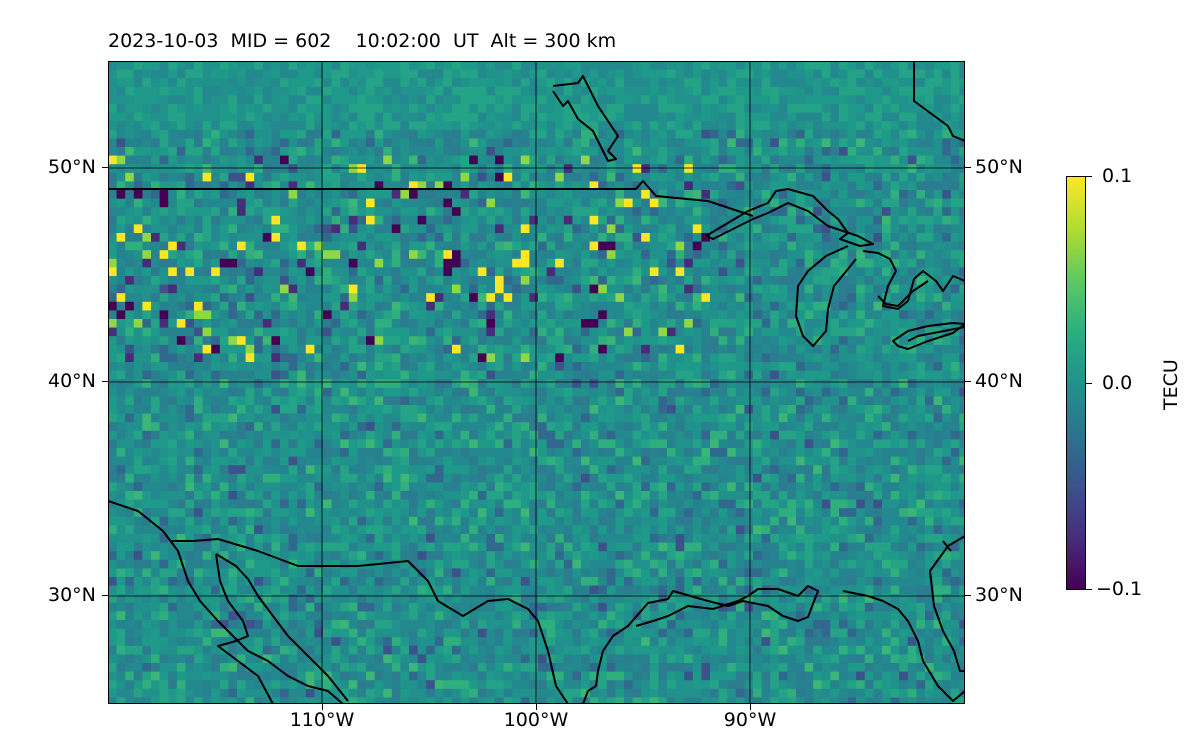 The image size is (1200, 750). I want to click on lat-label-30n-left: 30°N, so click(72, 595).